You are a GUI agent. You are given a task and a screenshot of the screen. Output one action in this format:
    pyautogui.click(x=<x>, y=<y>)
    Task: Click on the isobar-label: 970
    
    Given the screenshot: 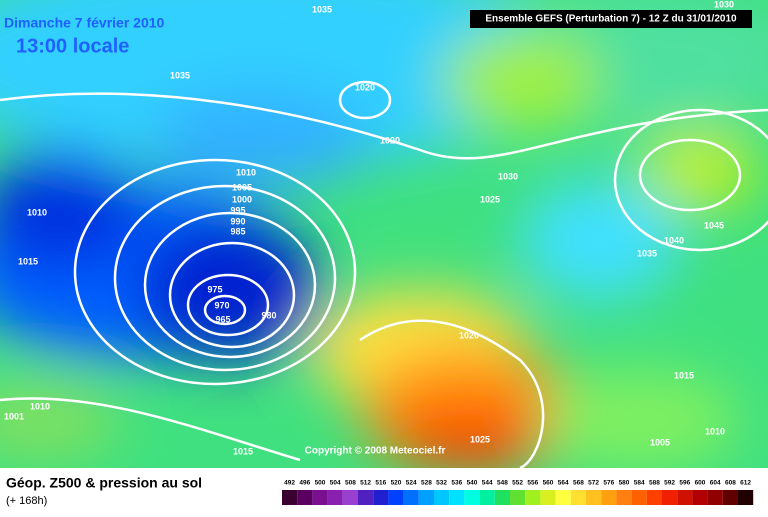 What is the action you would take?
    pyautogui.click(x=221, y=305)
    